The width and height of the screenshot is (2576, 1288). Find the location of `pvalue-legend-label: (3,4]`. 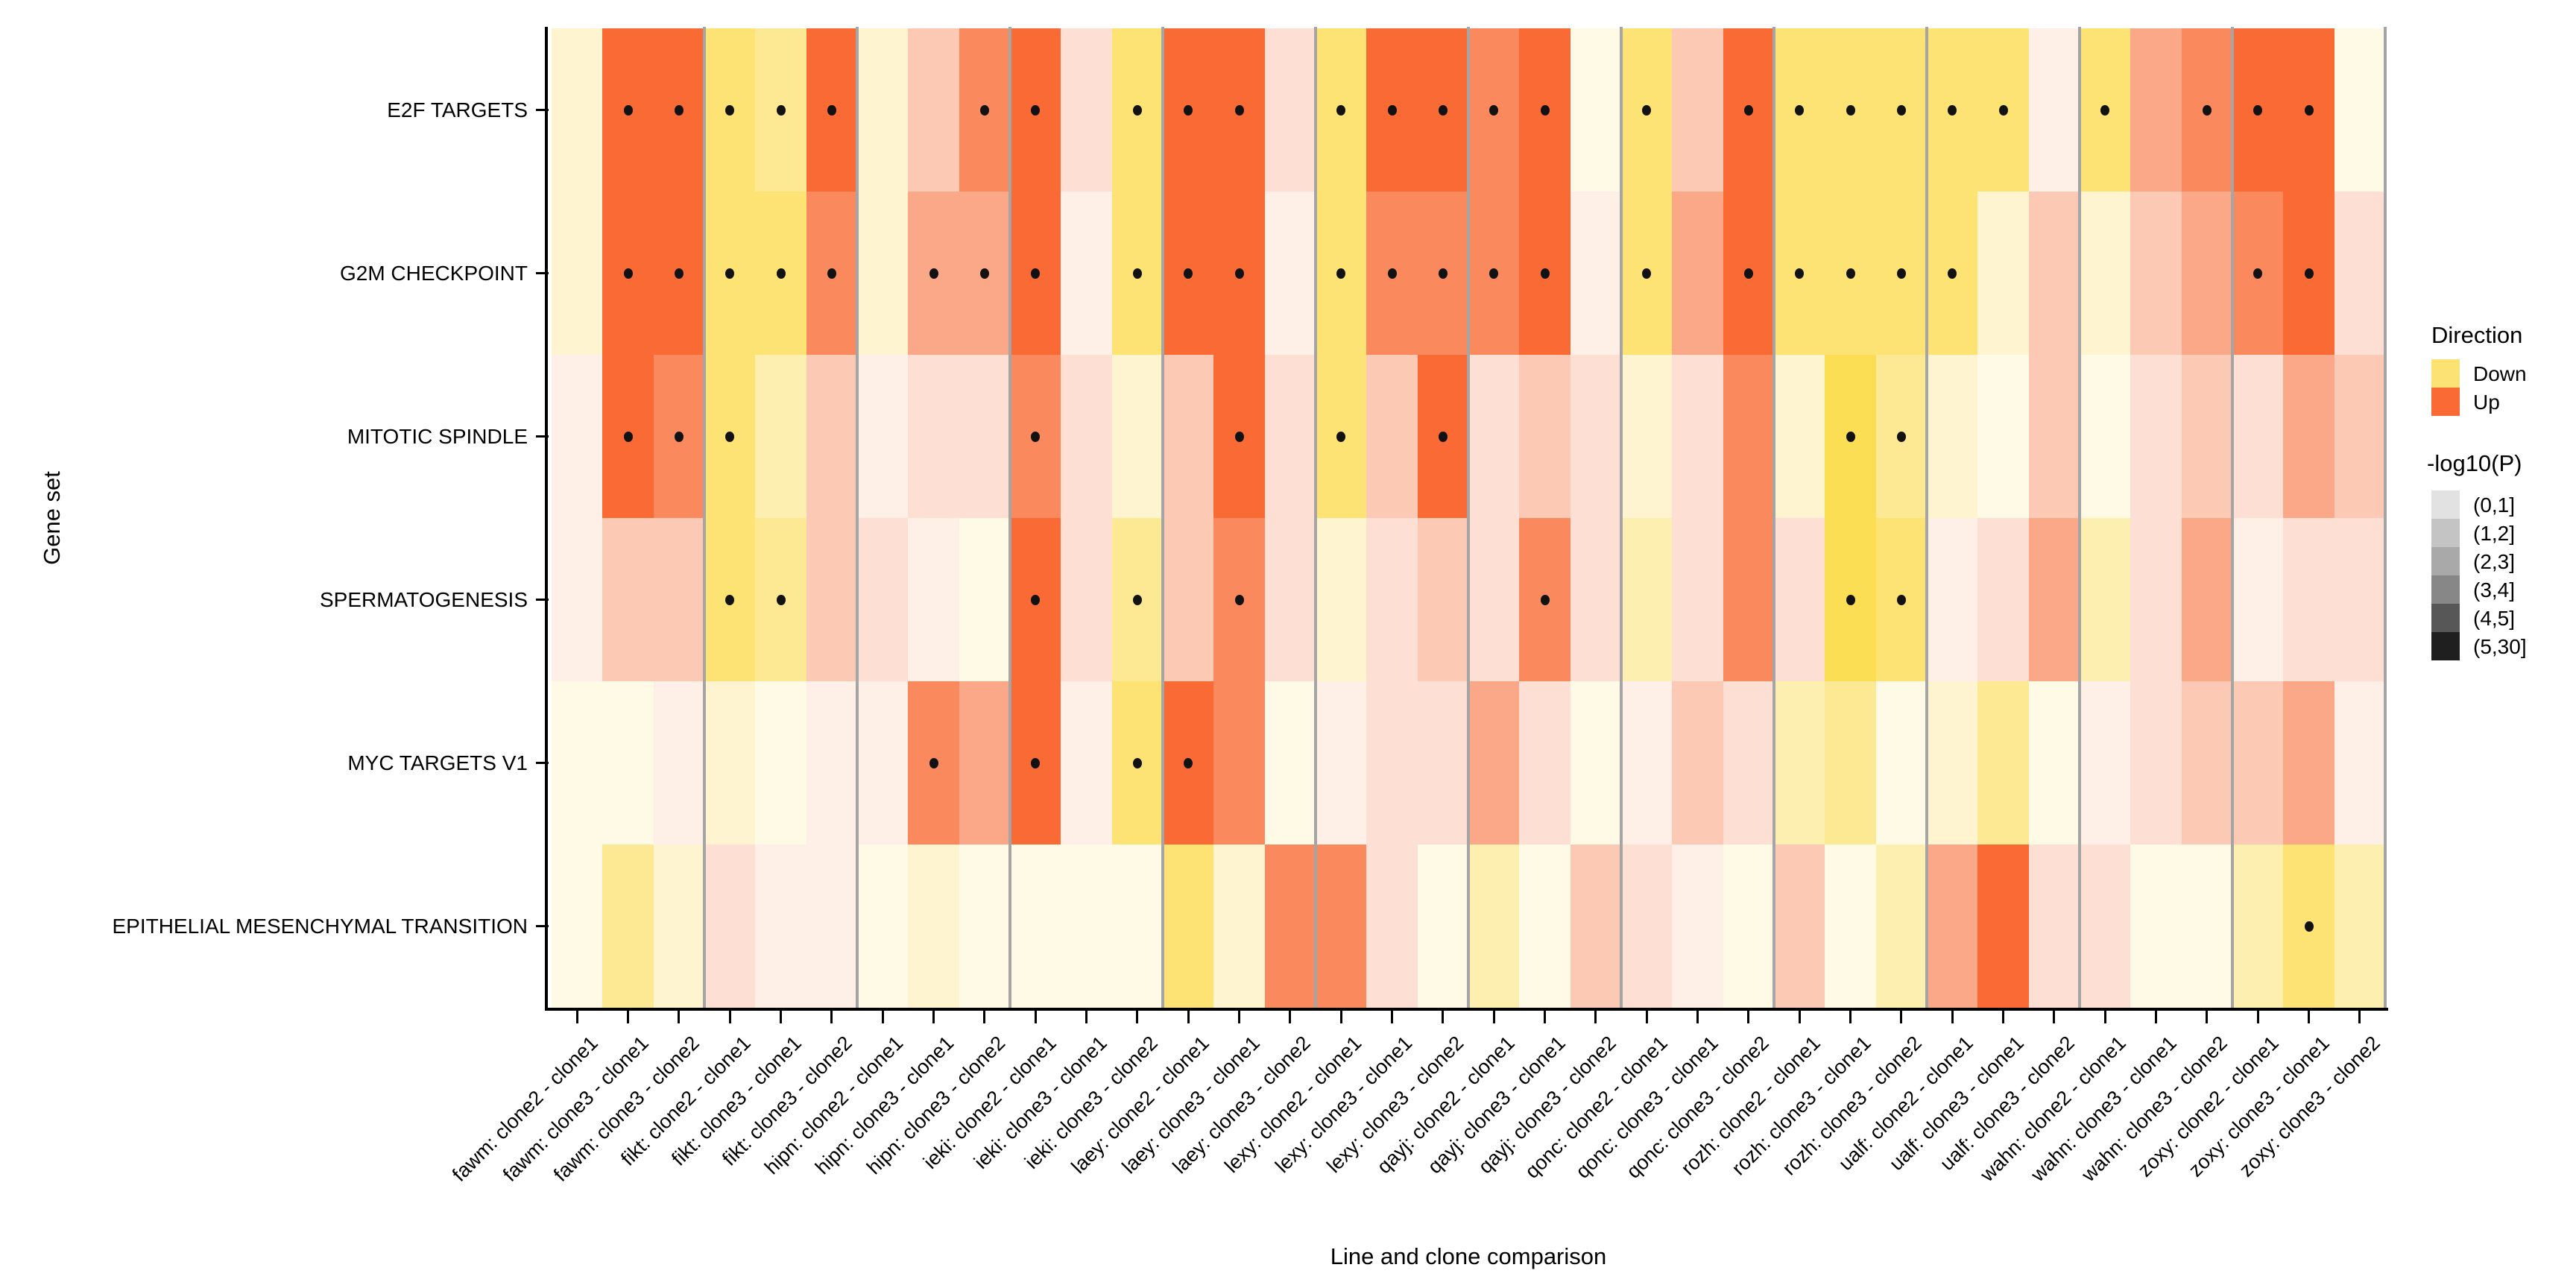

pvalue-legend-label: (3,4] is located at coordinates (2494, 590).